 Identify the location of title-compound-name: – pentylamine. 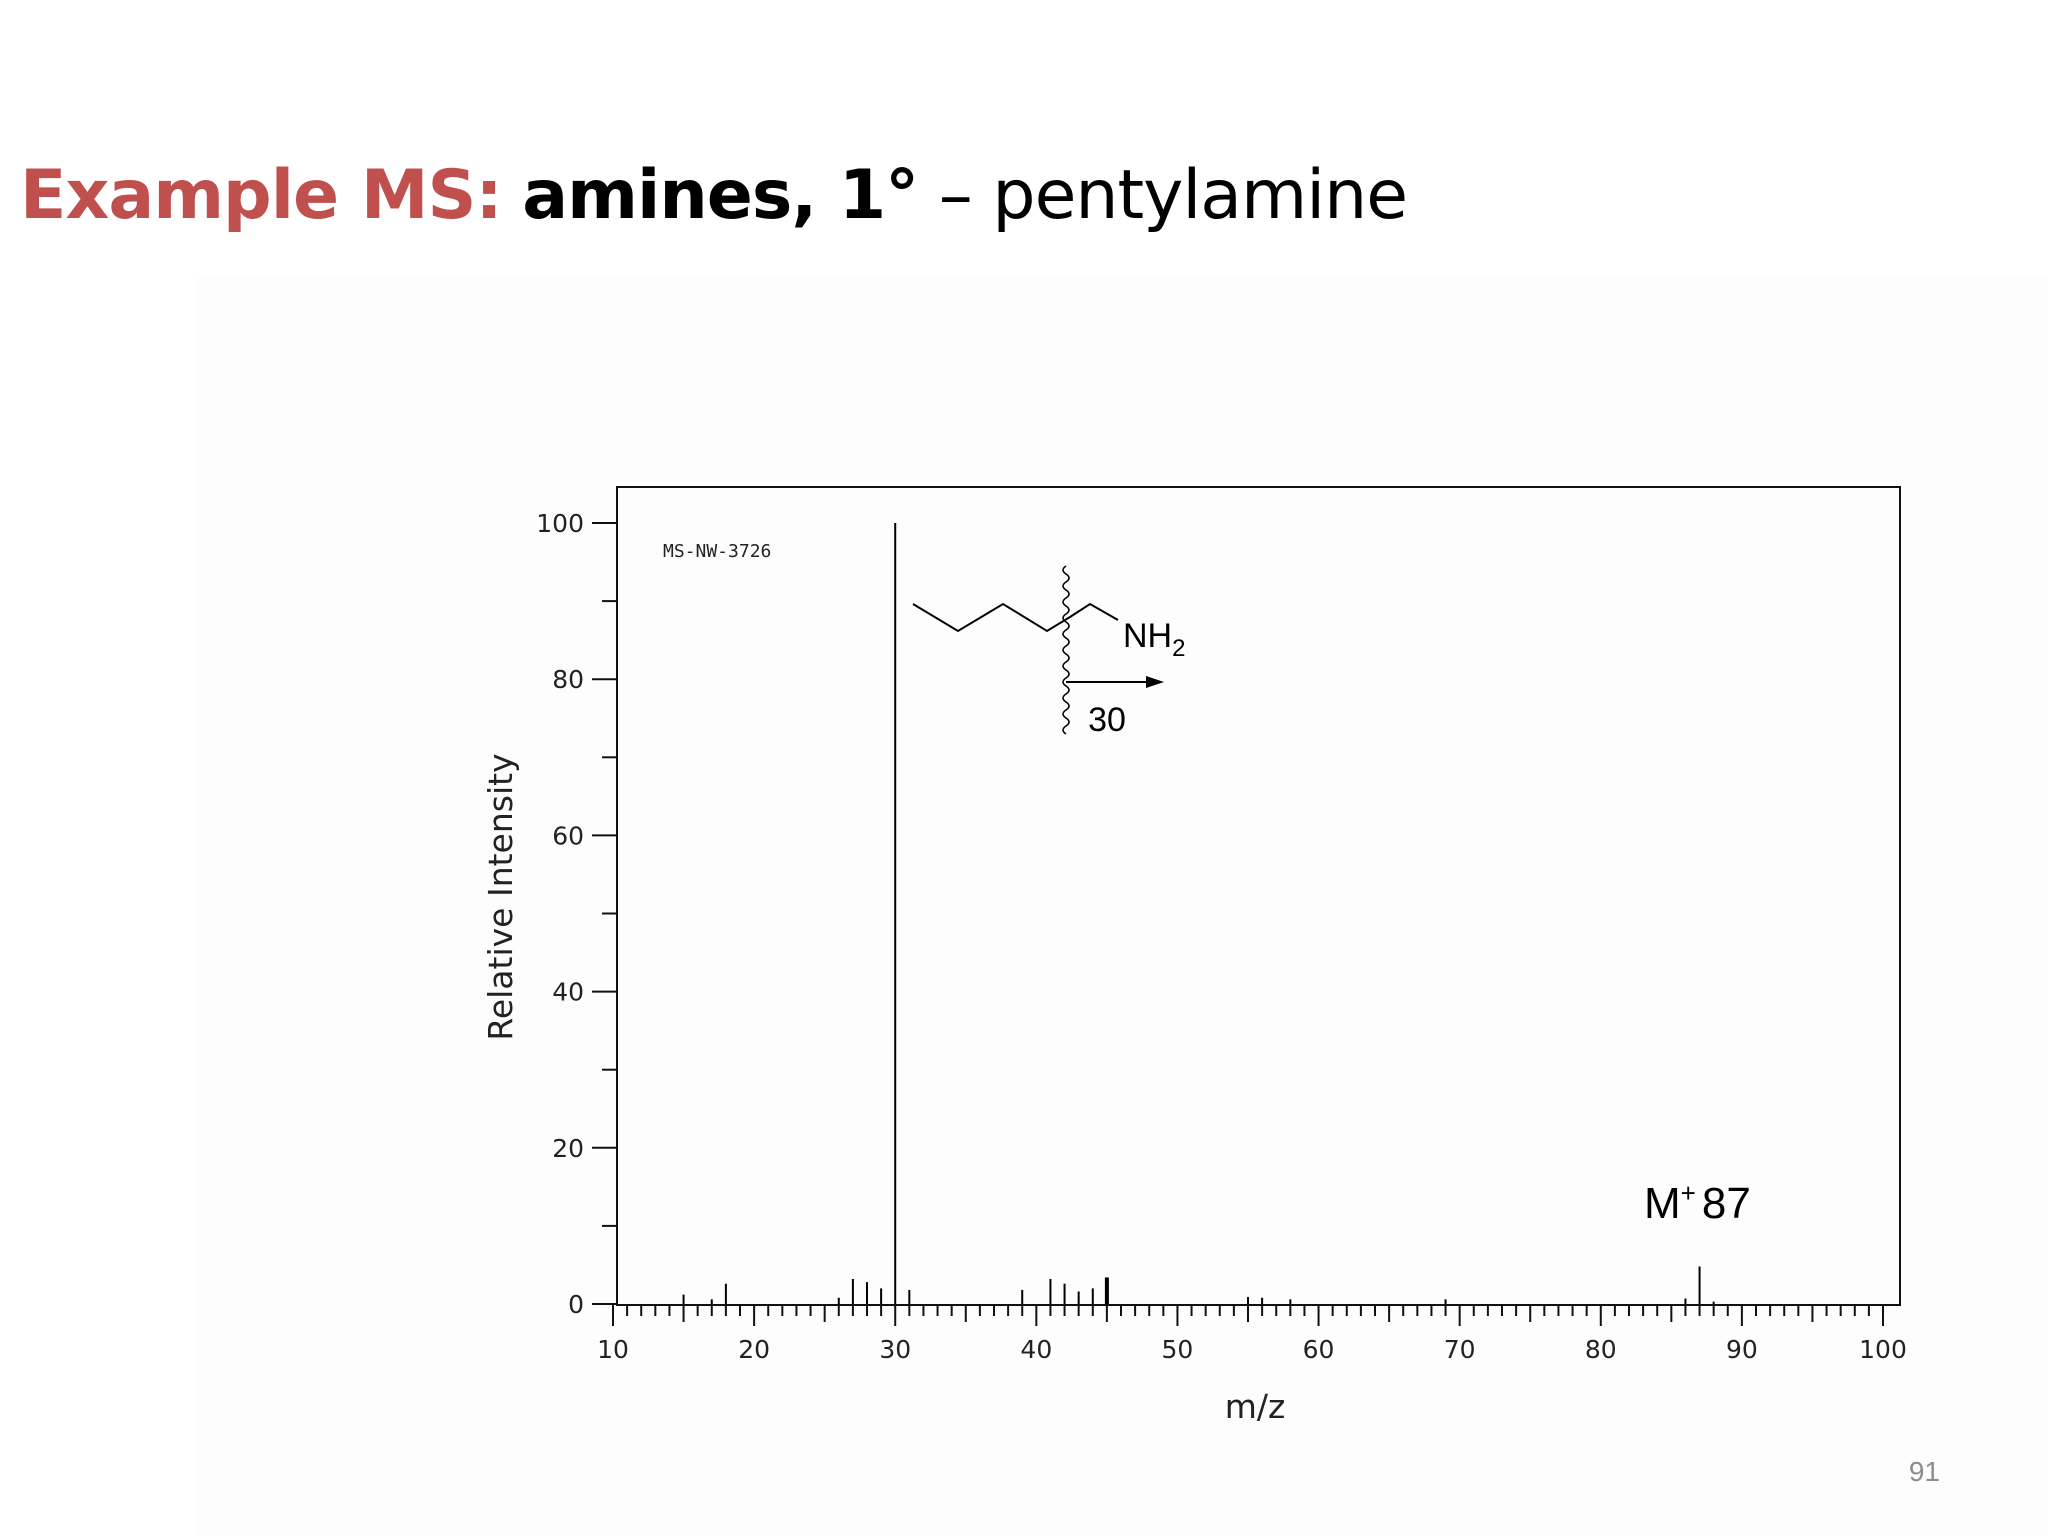
(1173, 195).